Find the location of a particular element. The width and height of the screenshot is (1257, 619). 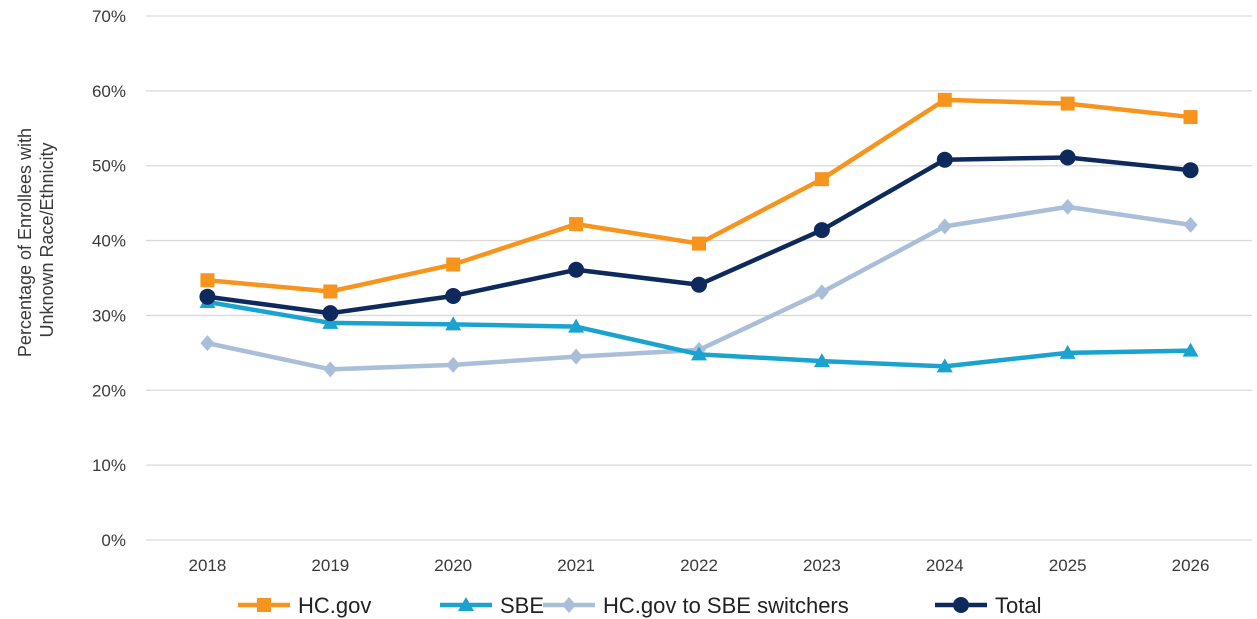

x-tick-label: 2022 is located at coordinates (699, 565).